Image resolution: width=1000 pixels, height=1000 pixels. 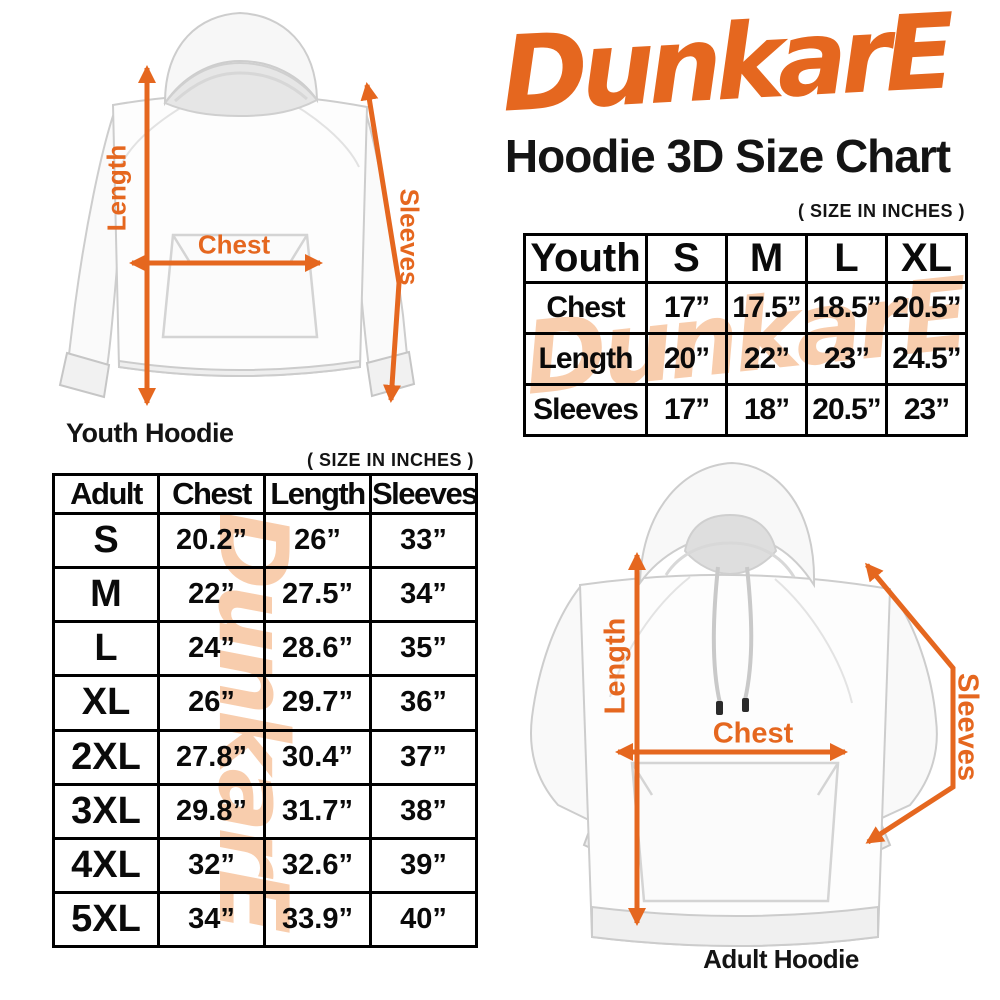 What do you see at coordinates (211, 811) in the screenshot?
I see `value-cell: 29.8”` at bounding box center [211, 811].